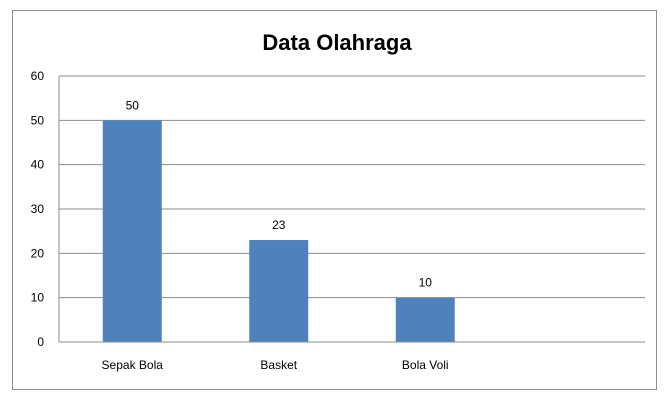  I want to click on y-tick-label: 60, so click(38, 76).